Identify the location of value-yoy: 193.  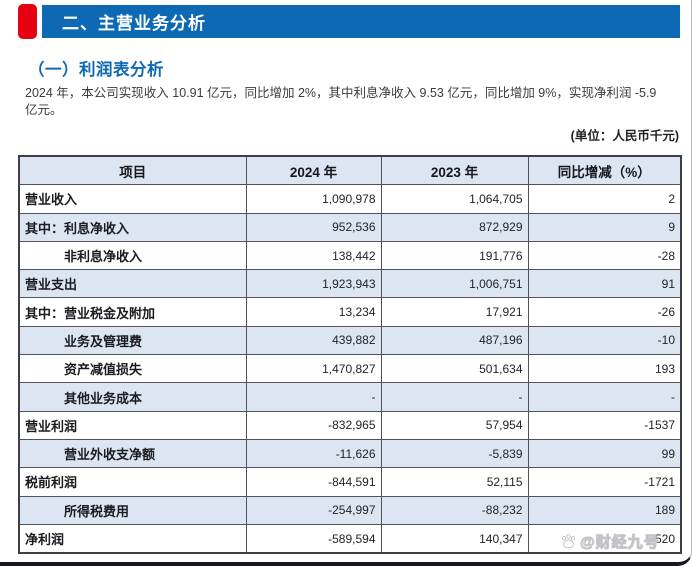
(604, 369).